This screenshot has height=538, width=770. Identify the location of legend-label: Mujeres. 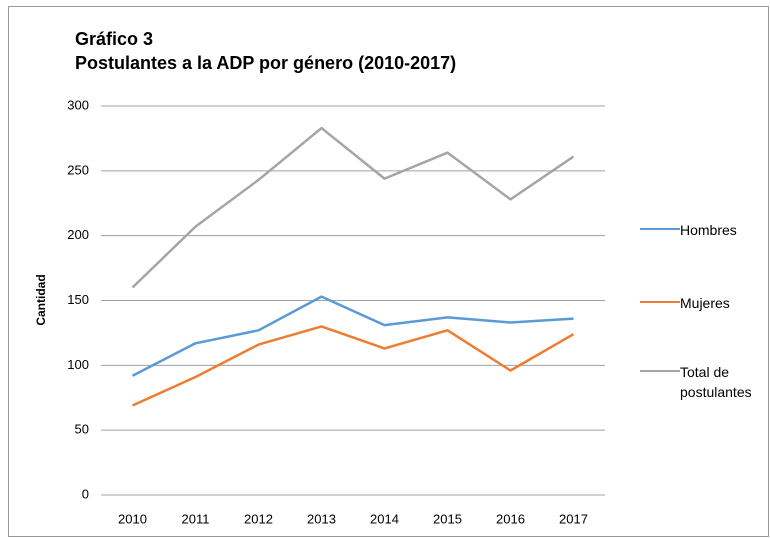
(705, 303).